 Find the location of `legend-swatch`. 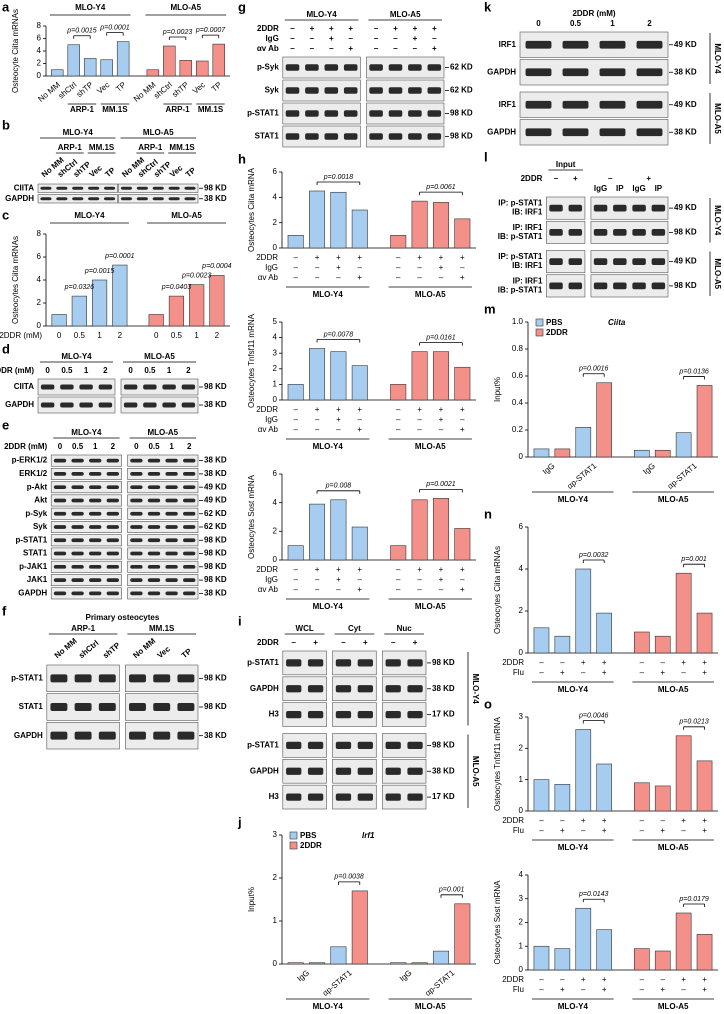

legend-swatch is located at coordinates (293, 845).